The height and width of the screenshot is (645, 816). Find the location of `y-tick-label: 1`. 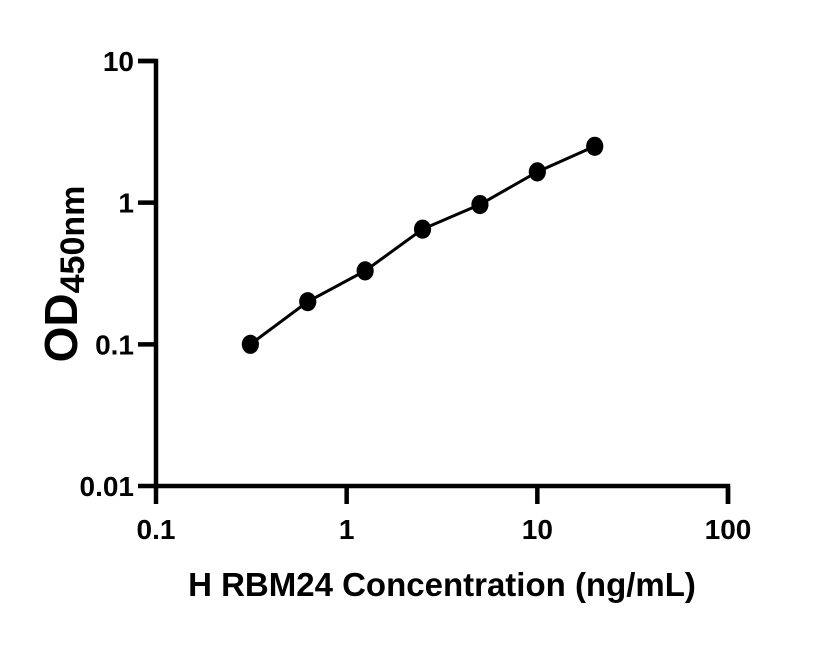

y-tick-label: 1 is located at coordinates (126, 203).